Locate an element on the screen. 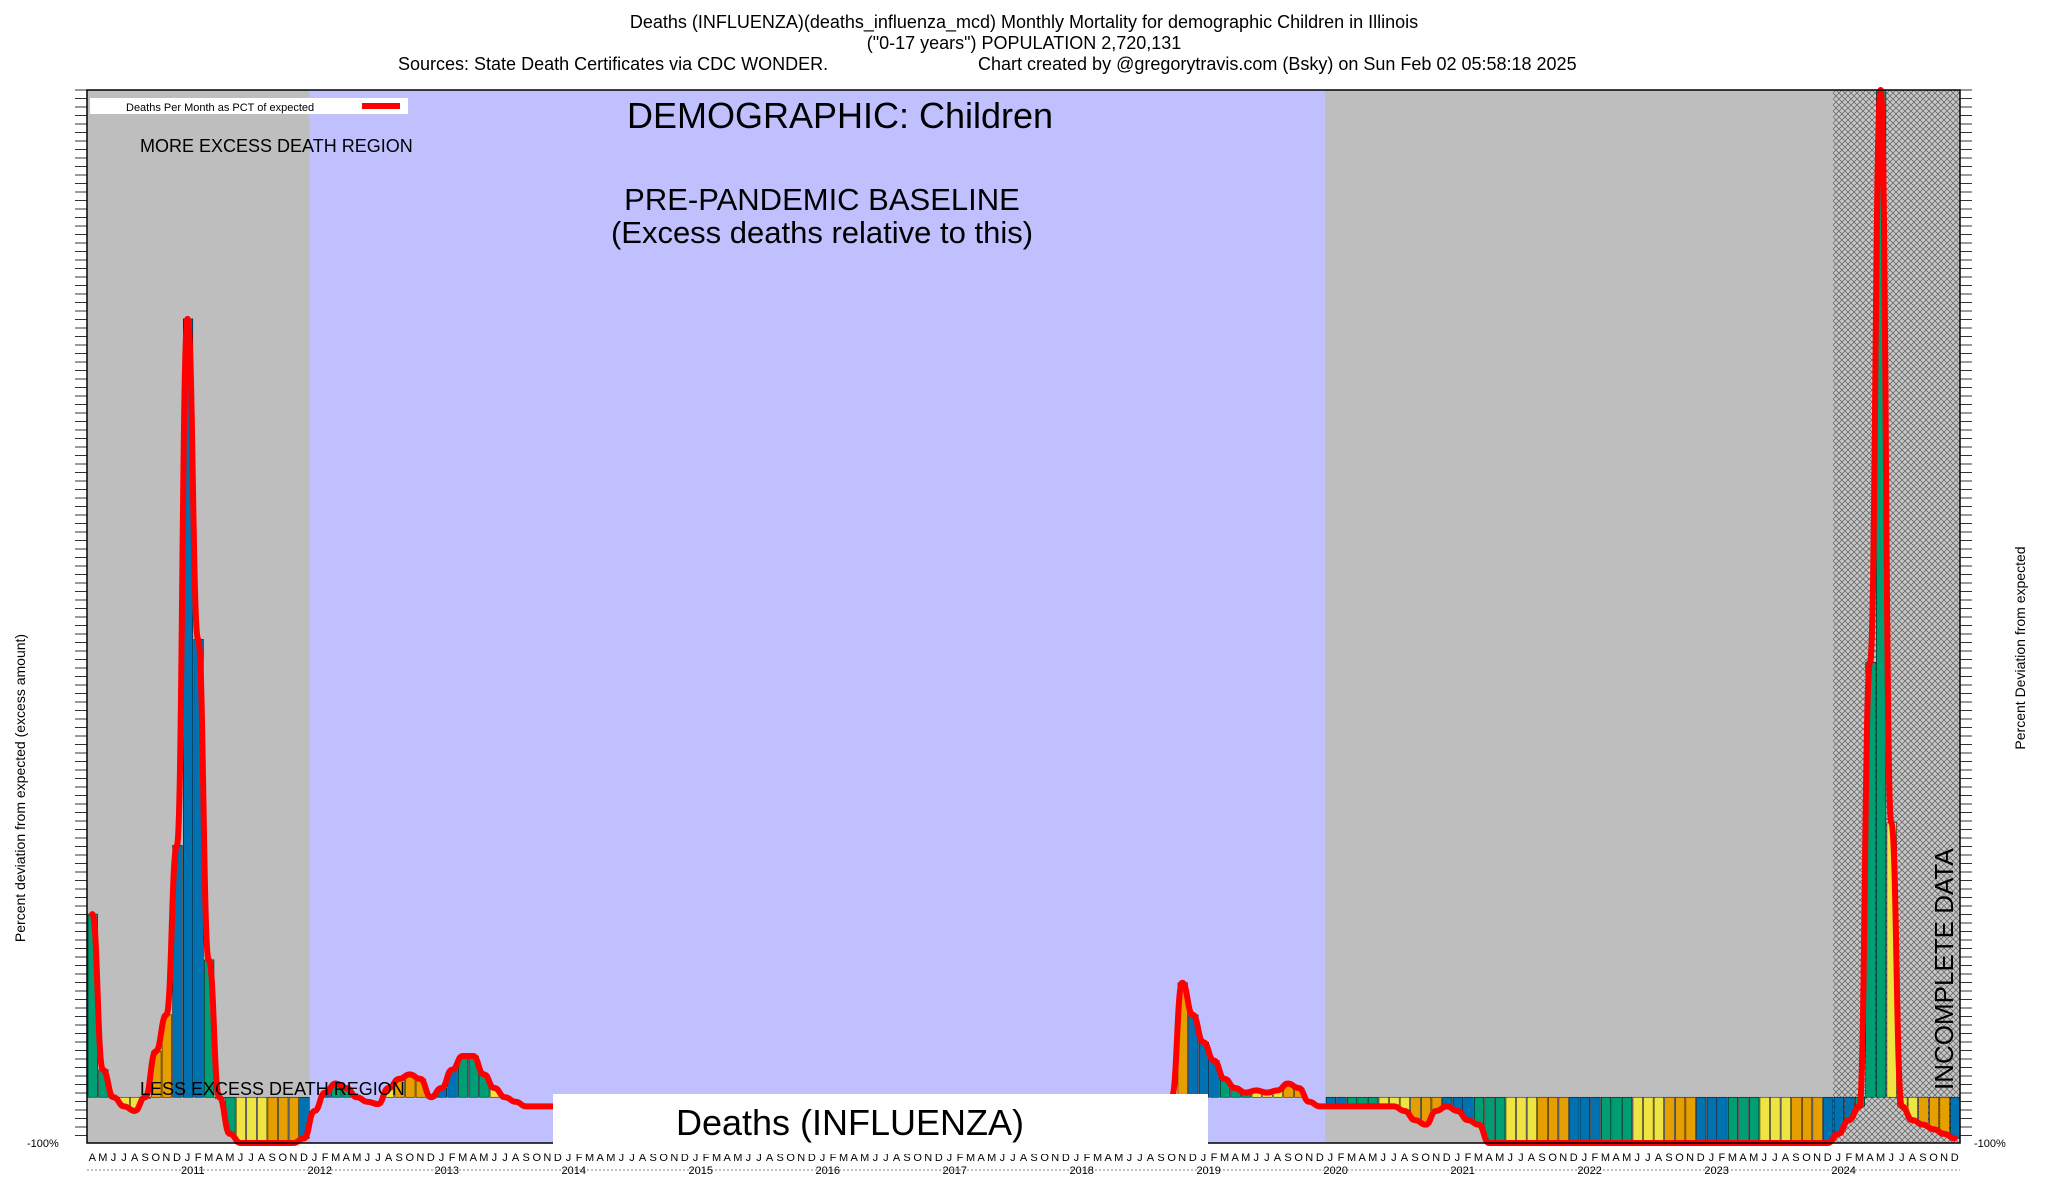 This screenshot has height=1200, width=2048. incomplete-data-label: INCOMPLETE DATA is located at coordinates (1944, 969).